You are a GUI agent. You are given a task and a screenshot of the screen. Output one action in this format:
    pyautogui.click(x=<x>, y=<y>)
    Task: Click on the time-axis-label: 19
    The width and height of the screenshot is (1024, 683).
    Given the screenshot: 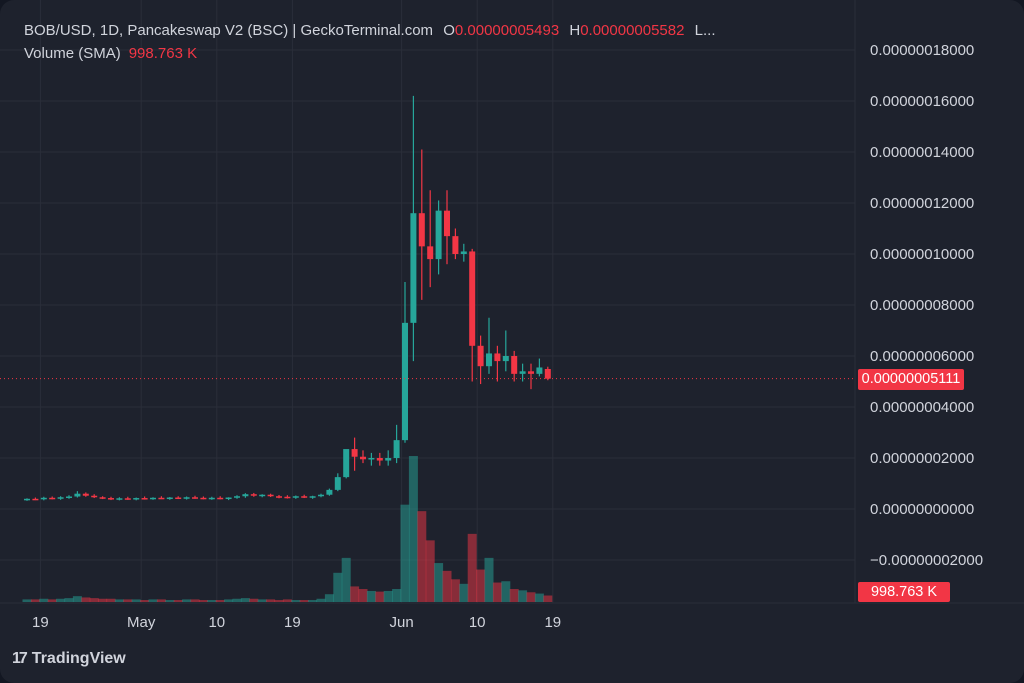 What is the action you would take?
    pyautogui.click(x=292, y=622)
    